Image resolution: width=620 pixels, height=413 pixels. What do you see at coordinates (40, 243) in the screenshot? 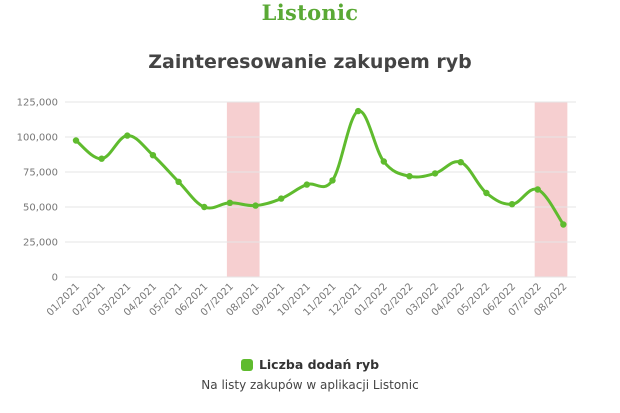
I see `y-tick-label: 25,000` at bounding box center [40, 243].